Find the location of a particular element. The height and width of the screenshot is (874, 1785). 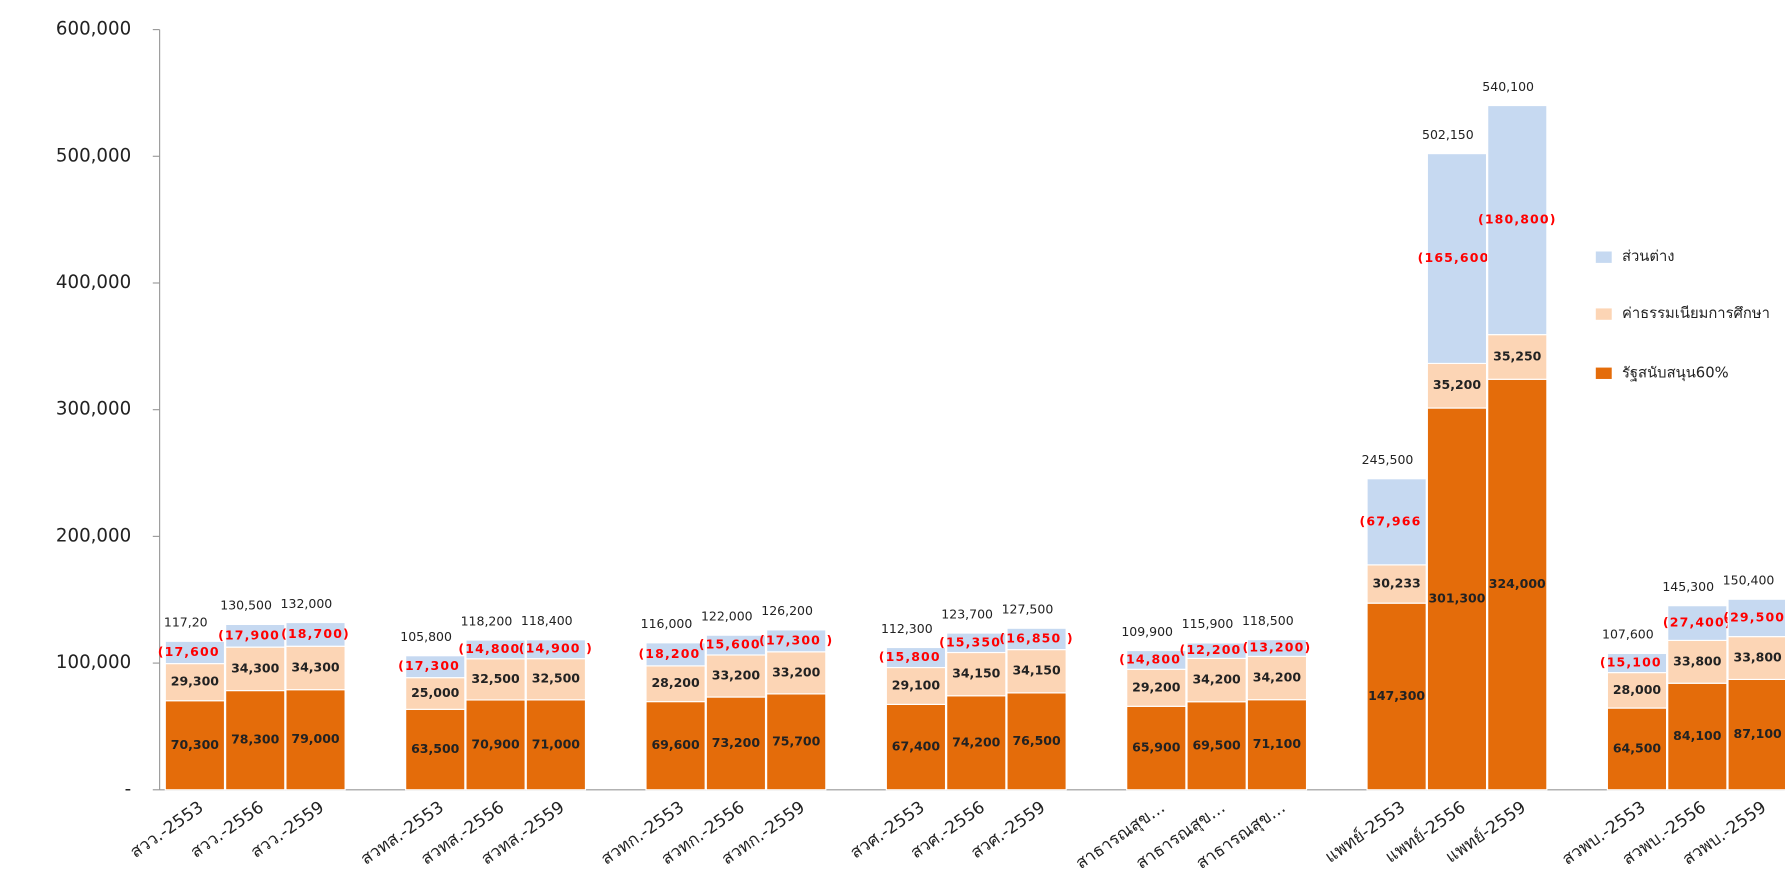

data-label: 87,100 is located at coordinates (1757, 733).